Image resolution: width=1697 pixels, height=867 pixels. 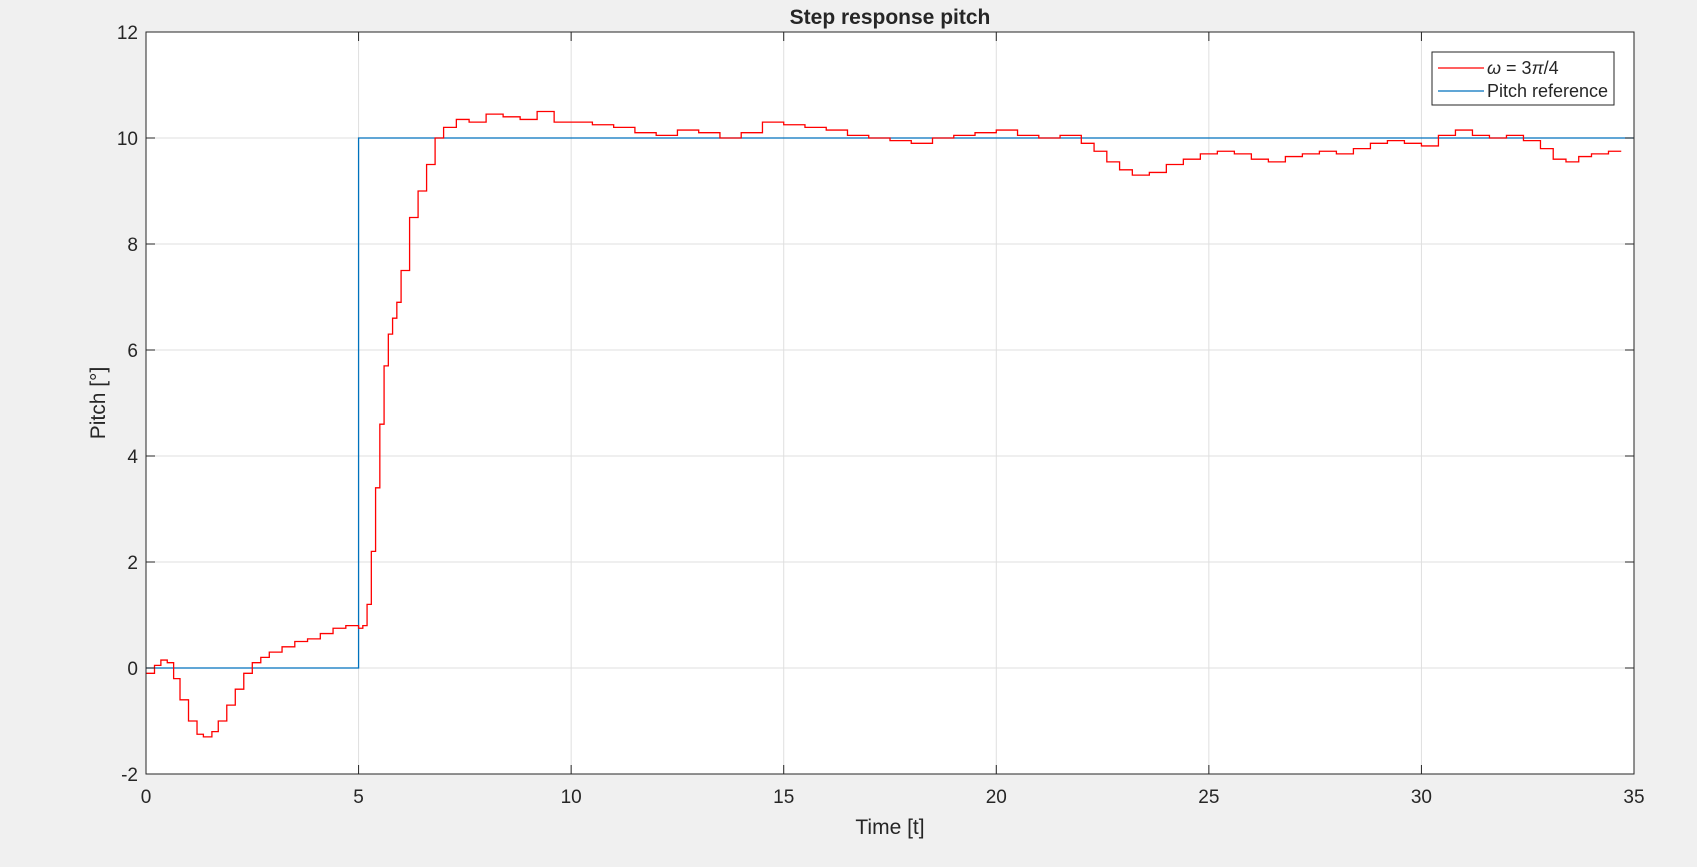 I want to click on legend-box, so click(x=1523, y=78).